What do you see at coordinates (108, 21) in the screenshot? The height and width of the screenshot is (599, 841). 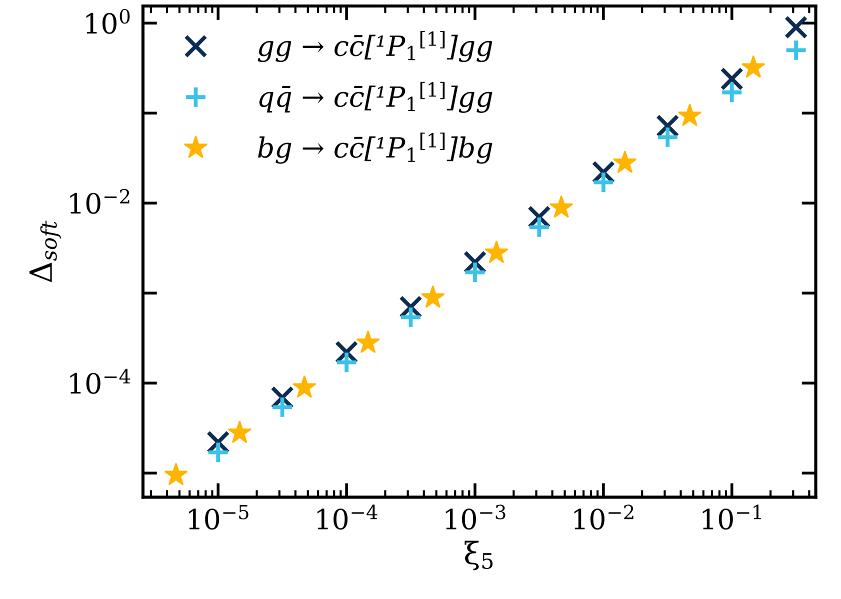 I see `y-tick-label: 10$^{0}$` at bounding box center [108, 21].